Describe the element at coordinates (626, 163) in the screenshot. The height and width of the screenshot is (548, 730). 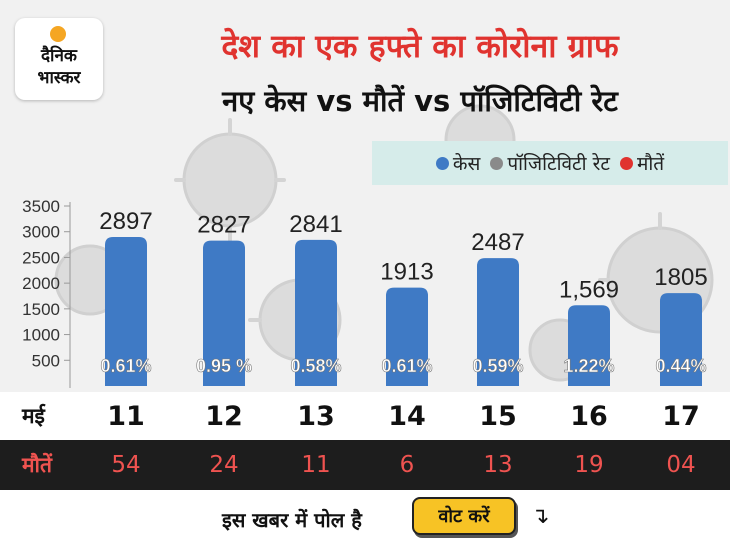
I see `legend-dot-deaths` at that location.